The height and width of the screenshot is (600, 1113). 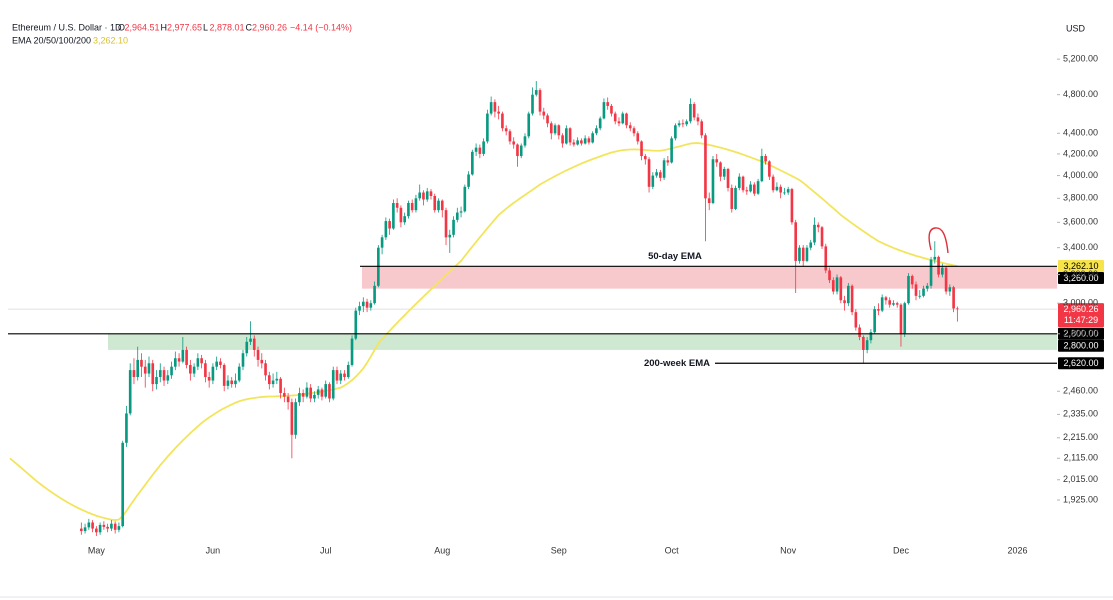 What do you see at coordinates (184, 27) in the screenshot?
I see `ohlc-value: 2,977.65` at bounding box center [184, 27].